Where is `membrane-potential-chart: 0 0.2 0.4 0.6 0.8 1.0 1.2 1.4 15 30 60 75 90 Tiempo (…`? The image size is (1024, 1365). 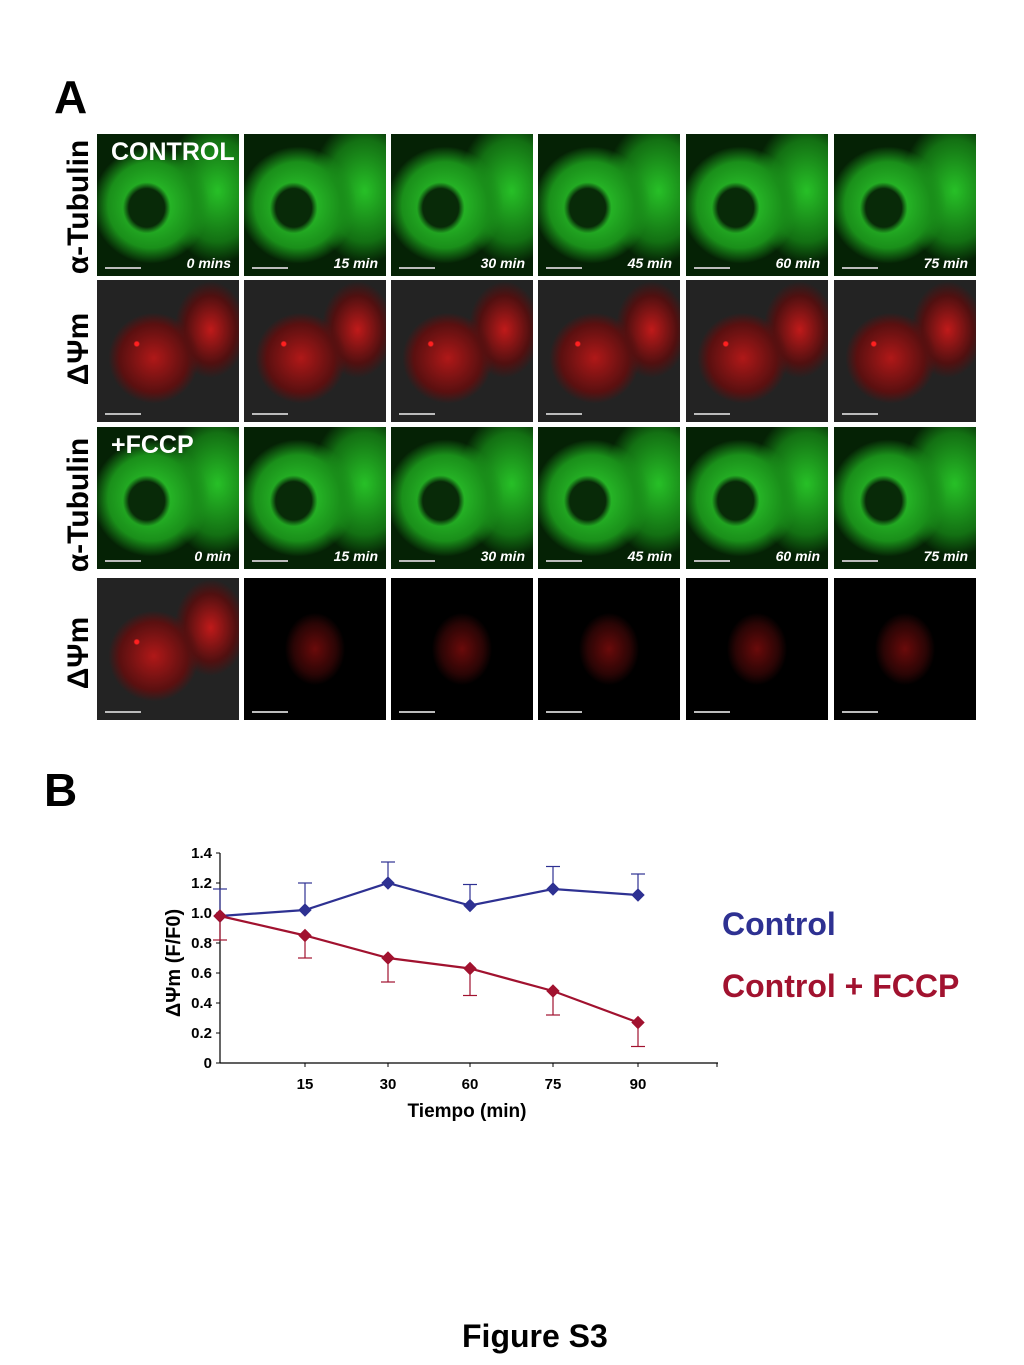
membrane-potential-chart: 0 0.2 0.4 0.6 0.8 1.0 1.2 1.4 15 30 60 75 90 Tiempo (… is located at coordinates (440, 983).